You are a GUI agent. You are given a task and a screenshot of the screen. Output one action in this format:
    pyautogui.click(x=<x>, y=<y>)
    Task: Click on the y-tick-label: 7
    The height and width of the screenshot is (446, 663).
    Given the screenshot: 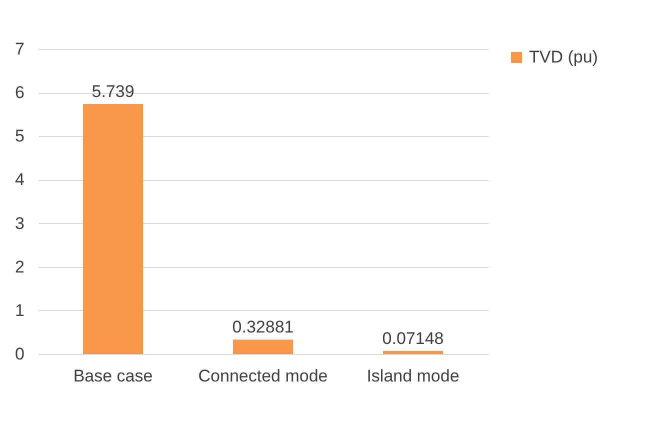 What is the action you would take?
    pyautogui.click(x=19, y=49)
    